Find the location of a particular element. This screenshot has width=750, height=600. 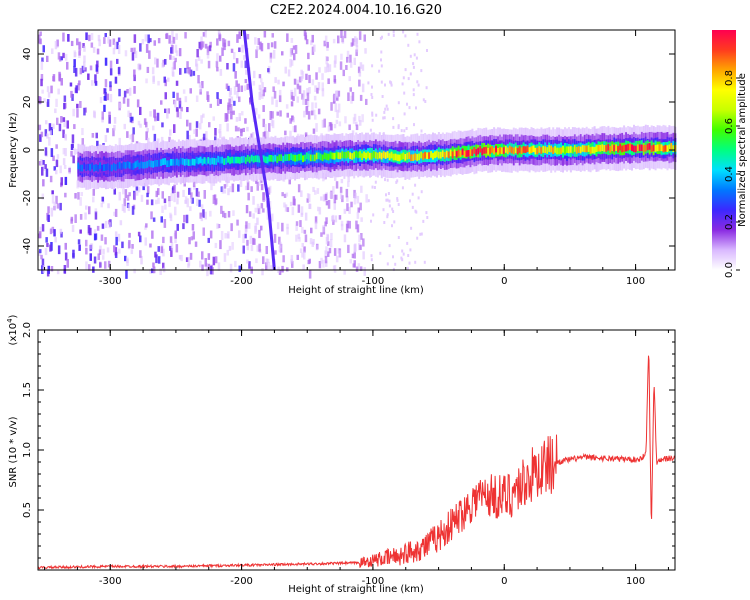

spectrogram-x-tick-label: 100 is located at coordinates (635, 281).